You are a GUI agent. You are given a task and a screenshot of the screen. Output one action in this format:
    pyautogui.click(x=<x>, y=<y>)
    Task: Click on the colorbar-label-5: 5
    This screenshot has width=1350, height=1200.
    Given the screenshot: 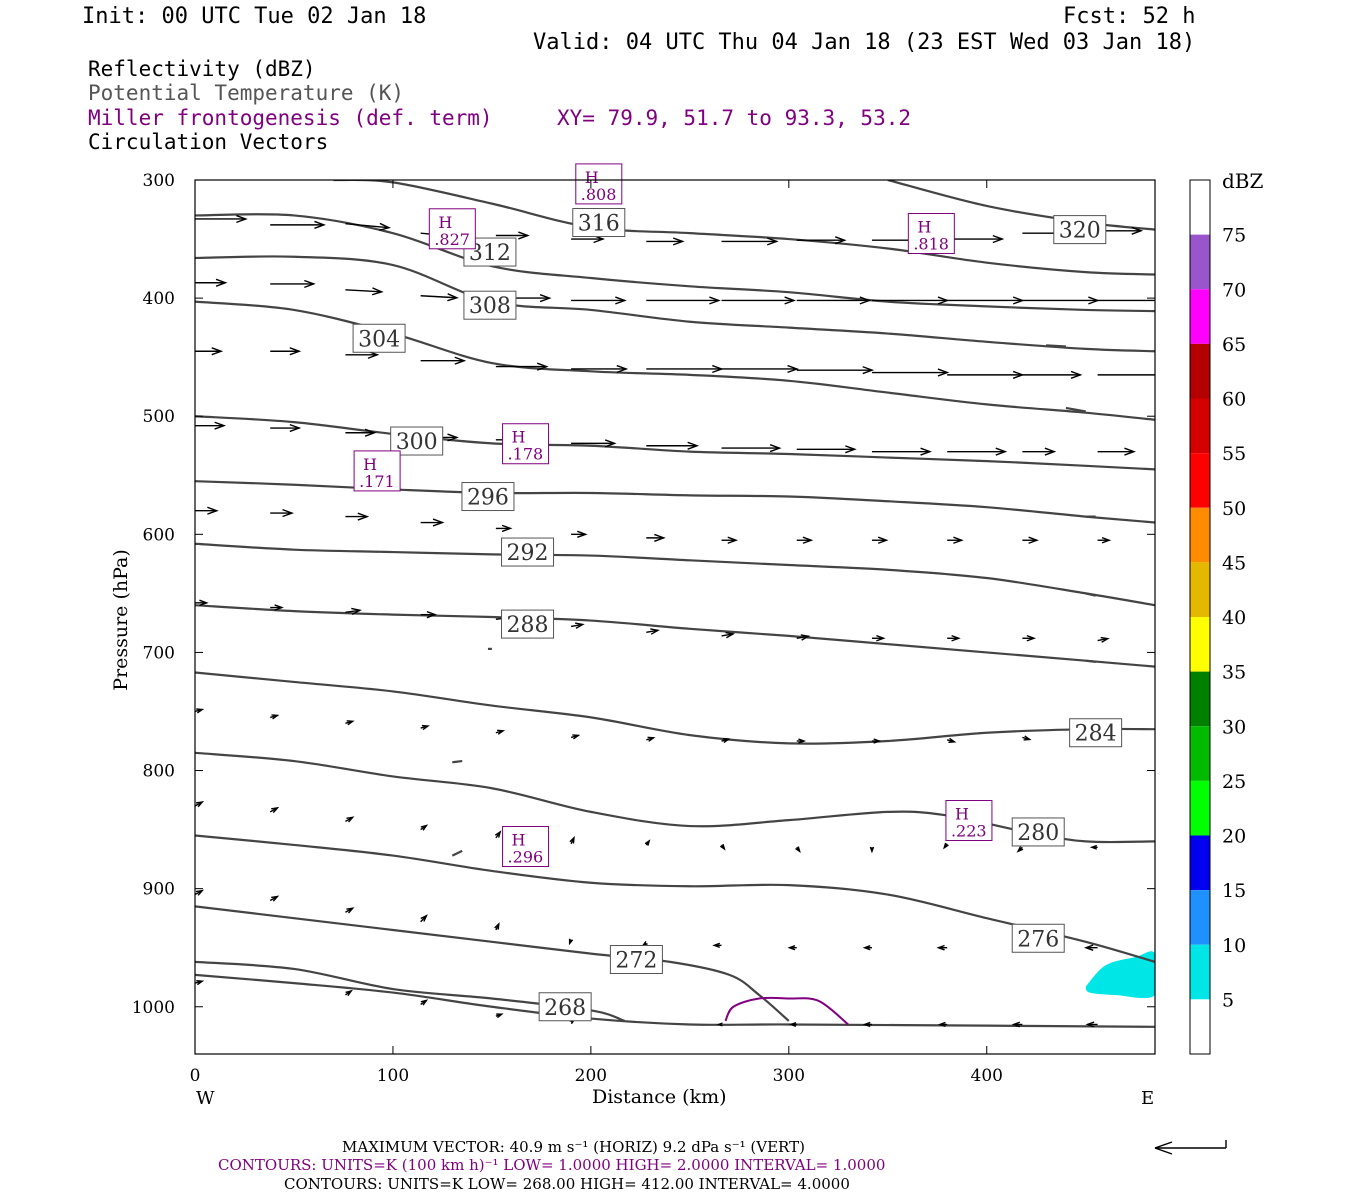 What is the action you would take?
    pyautogui.click(x=1228, y=1000)
    